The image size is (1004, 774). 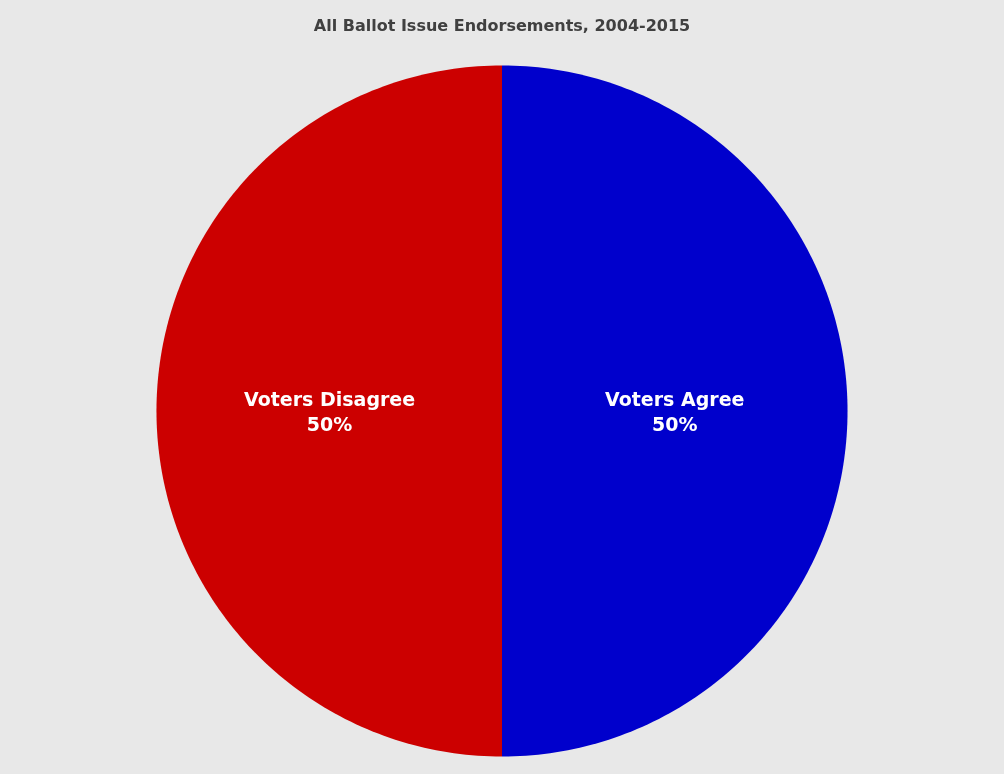 What do you see at coordinates (330, 399) in the screenshot?
I see `slice-label: Voters Disagree` at bounding box center [330, 399].